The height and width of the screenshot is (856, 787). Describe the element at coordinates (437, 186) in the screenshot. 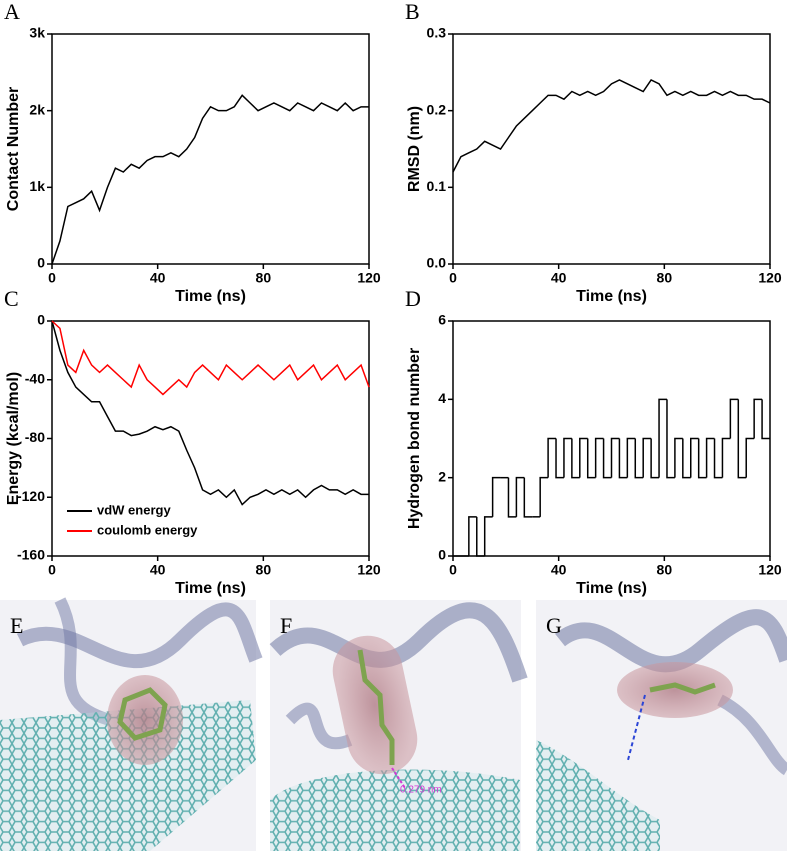

I see `y-tick-label: 0.1` at that location.